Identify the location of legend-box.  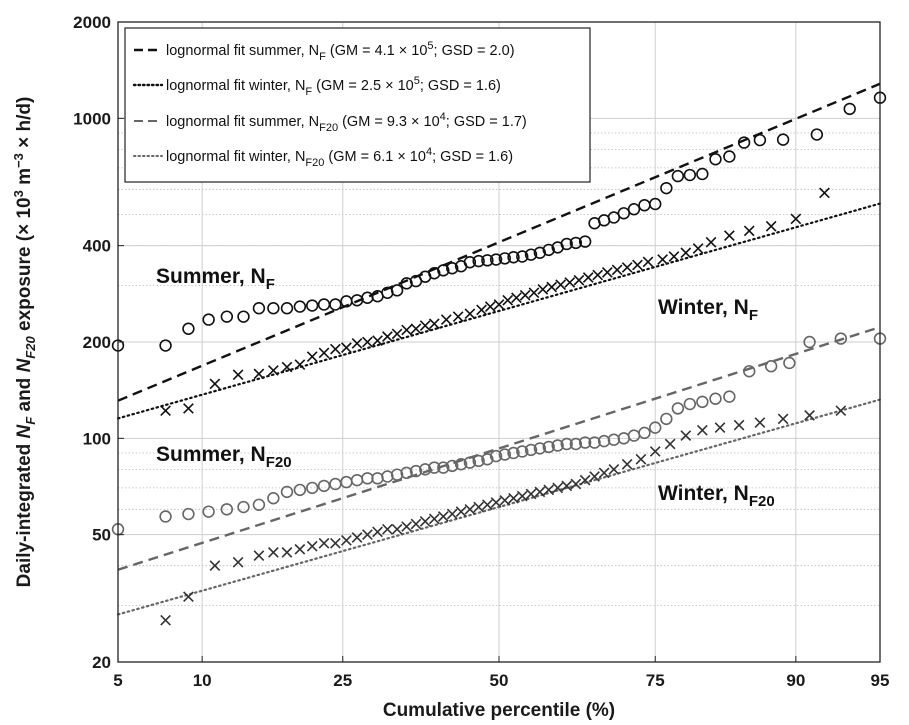
(357, 105).